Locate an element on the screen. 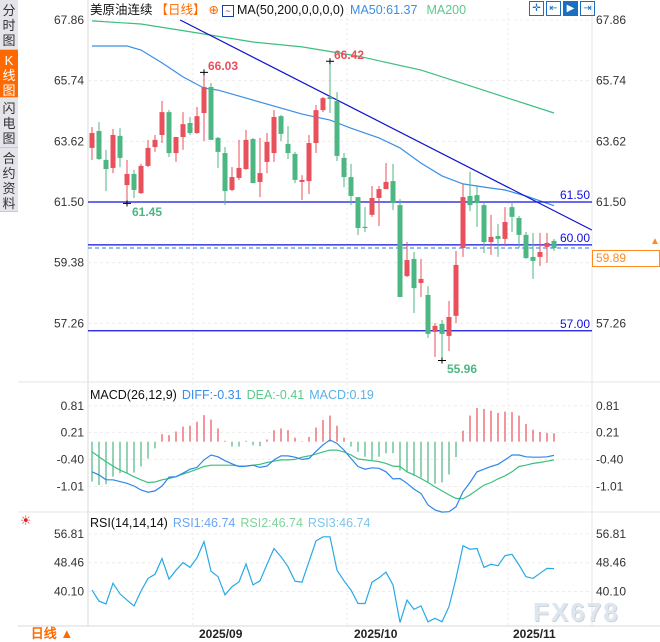  macd-tick-right: -1.01 is located at coordinates (610, 486).